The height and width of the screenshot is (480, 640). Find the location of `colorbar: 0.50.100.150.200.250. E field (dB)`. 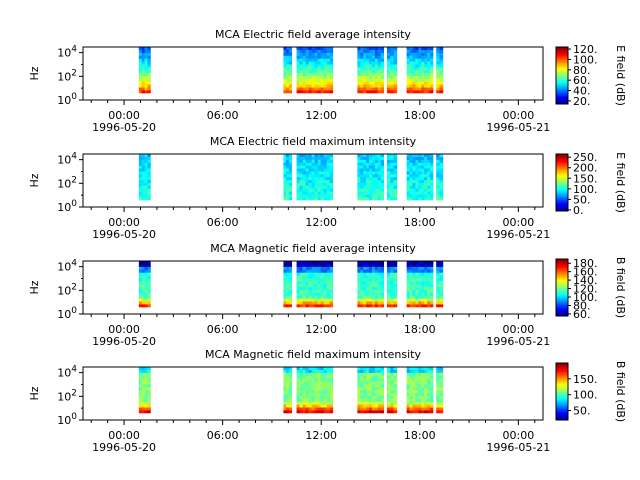

colorbar: 0.50.100.150.200.250. E field (dB) is located at coordinates (591, 184).